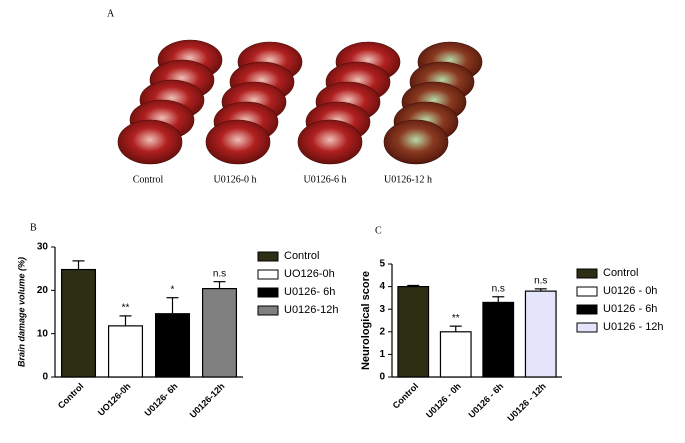 This screenshot has height=443, width=685. What do you see at coordinates (309, 292) in the screenshot?
I see `legend-label: U0126- 6h` at bounding box center [309, 292].